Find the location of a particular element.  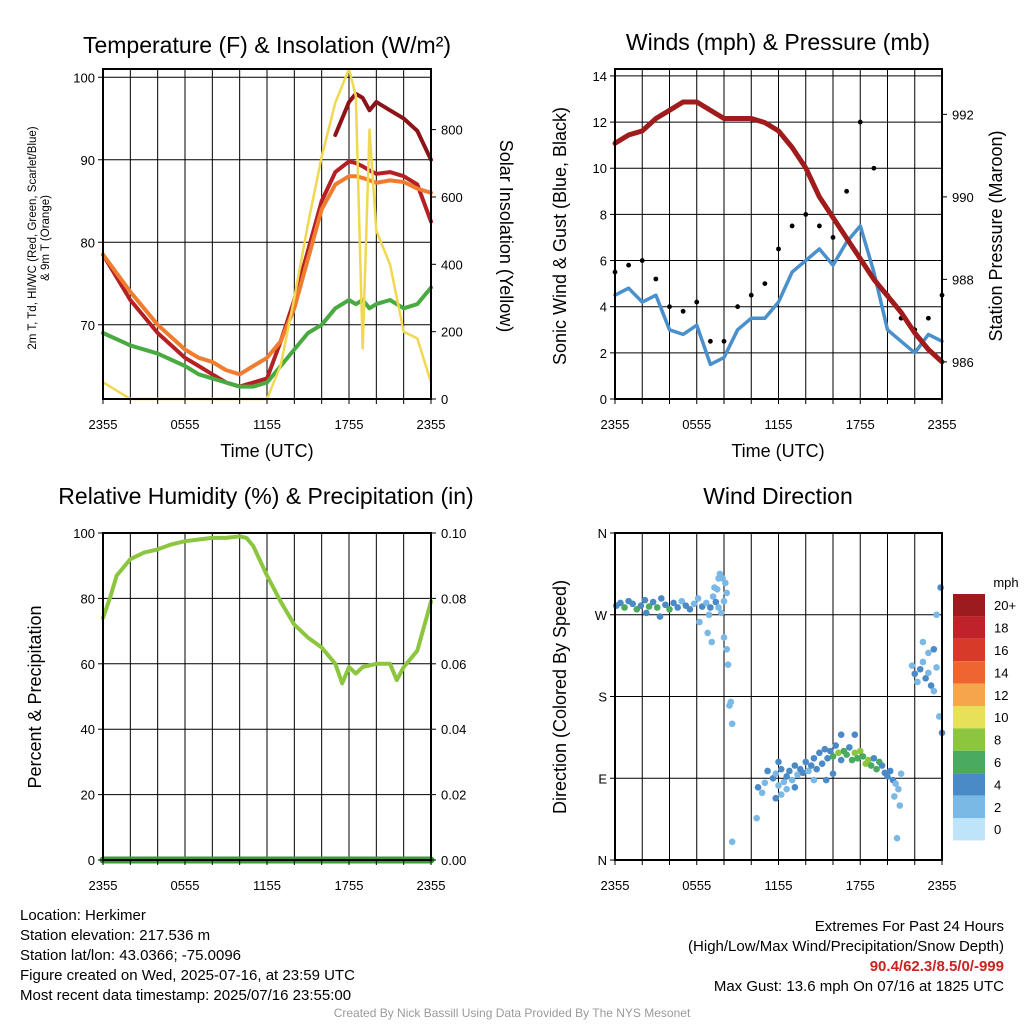

temperature-x-tick-label: 1155 is located at coordinates (267, 424).